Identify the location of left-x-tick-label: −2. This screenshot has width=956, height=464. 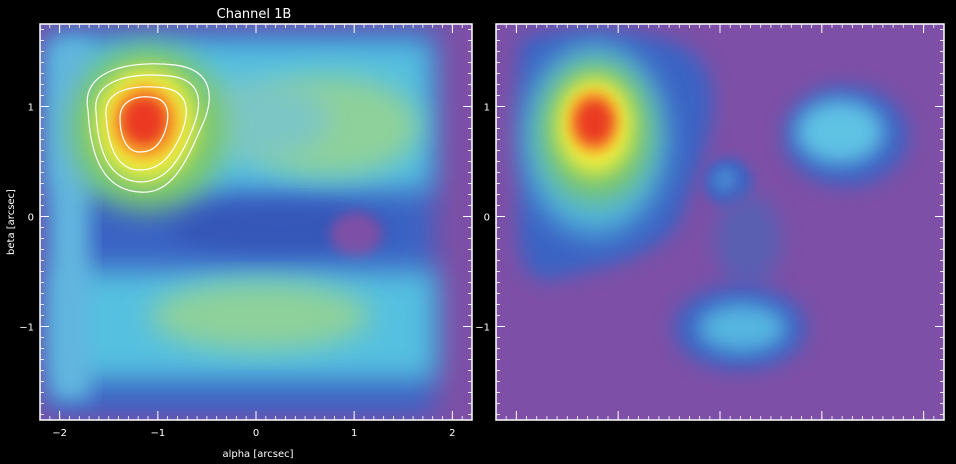
(59, 433).